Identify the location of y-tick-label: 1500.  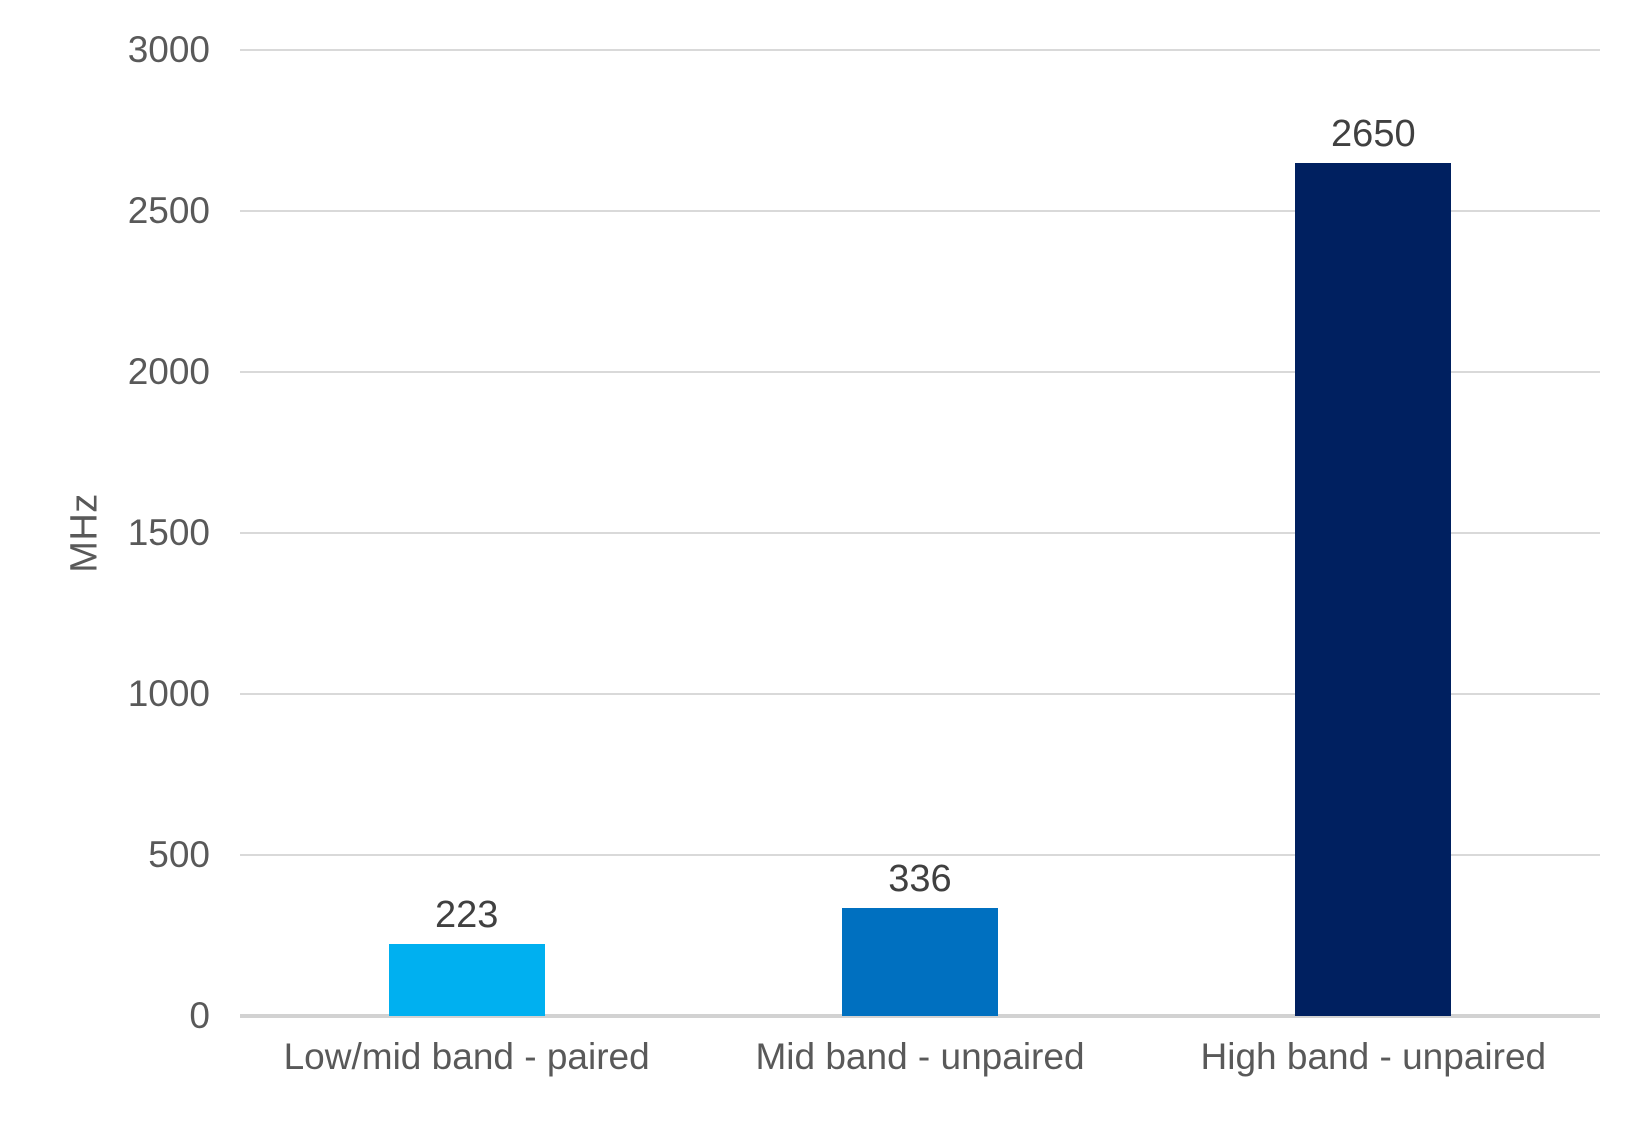
(168, 532).